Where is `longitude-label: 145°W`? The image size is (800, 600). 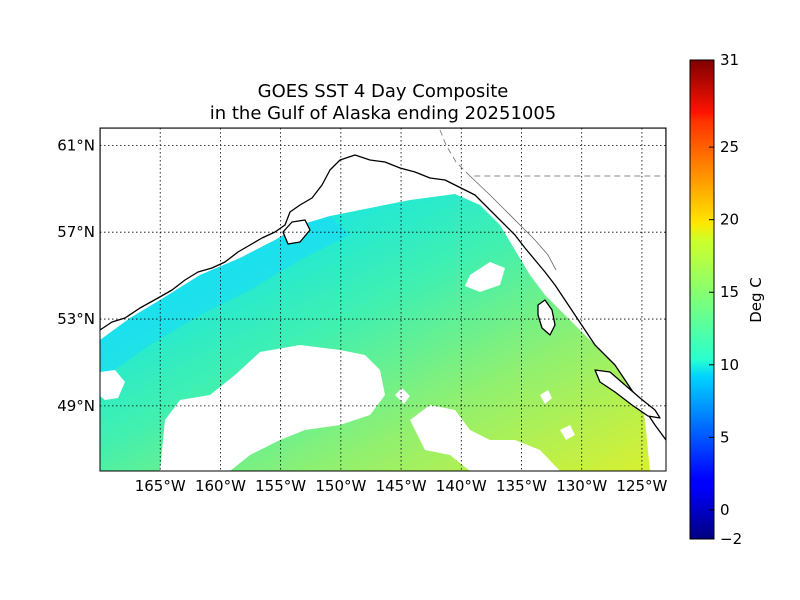 longitude-label: 145°W is located at coordinates (401, 486).